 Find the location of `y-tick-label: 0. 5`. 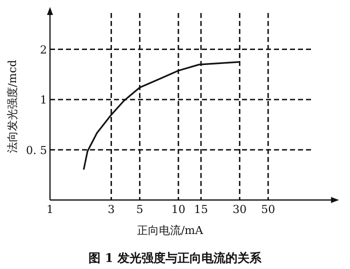

y-tick-label: 0. 5 is located at coordinates (36, 150).